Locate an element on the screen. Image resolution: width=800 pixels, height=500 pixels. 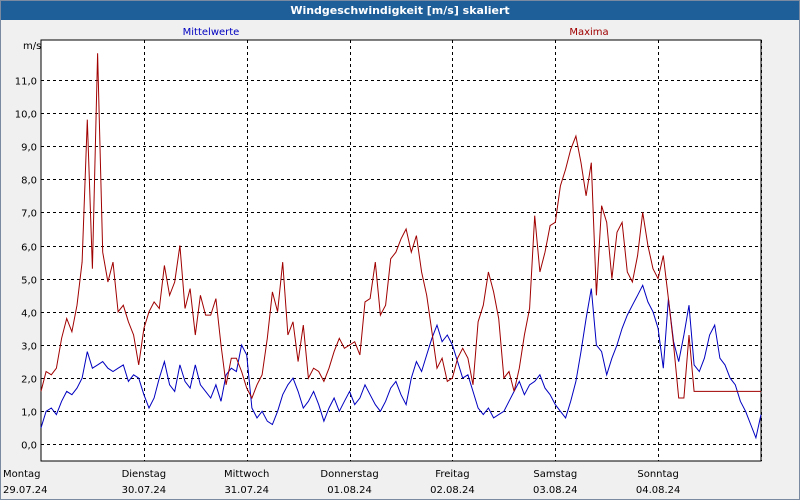
y-tick-label: 10,0 is located at coordinates (26, 115).